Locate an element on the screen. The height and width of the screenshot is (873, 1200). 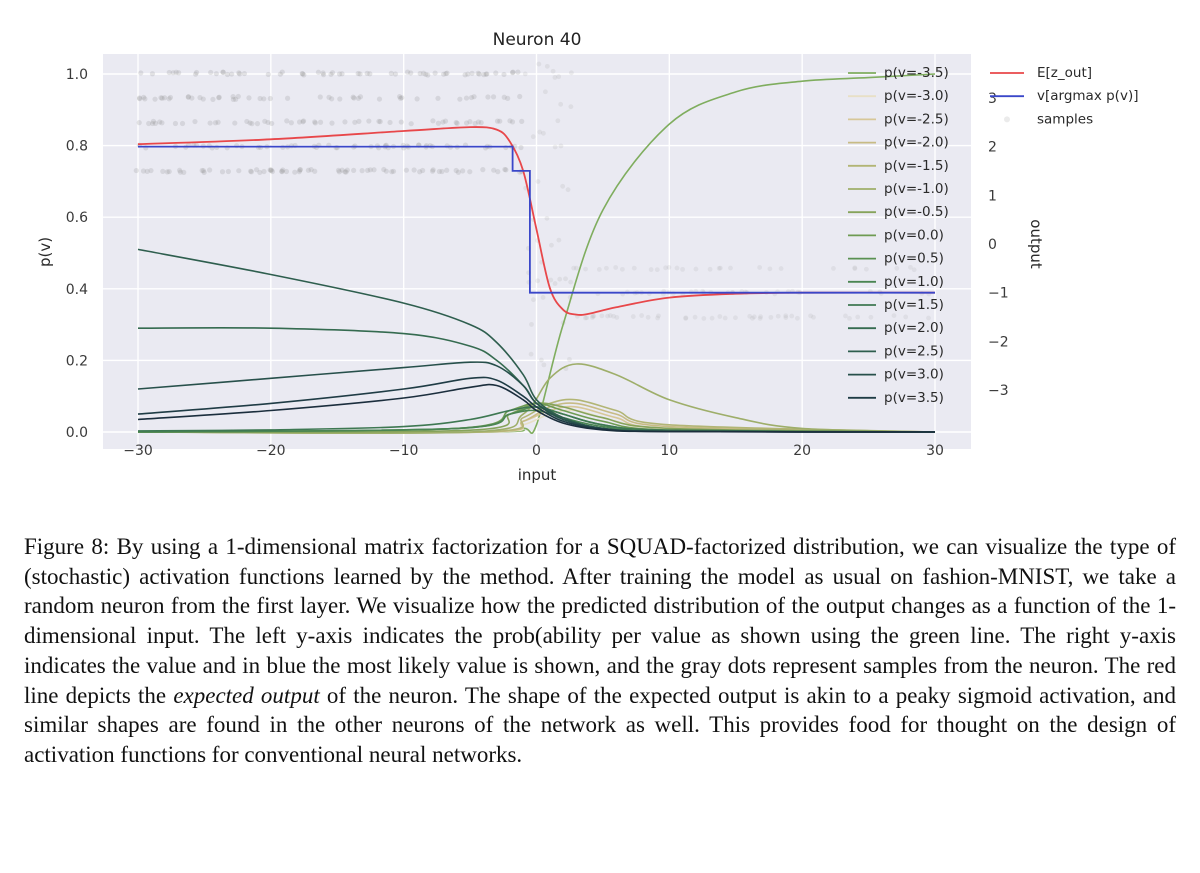
x-tick-label: 0 is located at coordinates (536, 451).